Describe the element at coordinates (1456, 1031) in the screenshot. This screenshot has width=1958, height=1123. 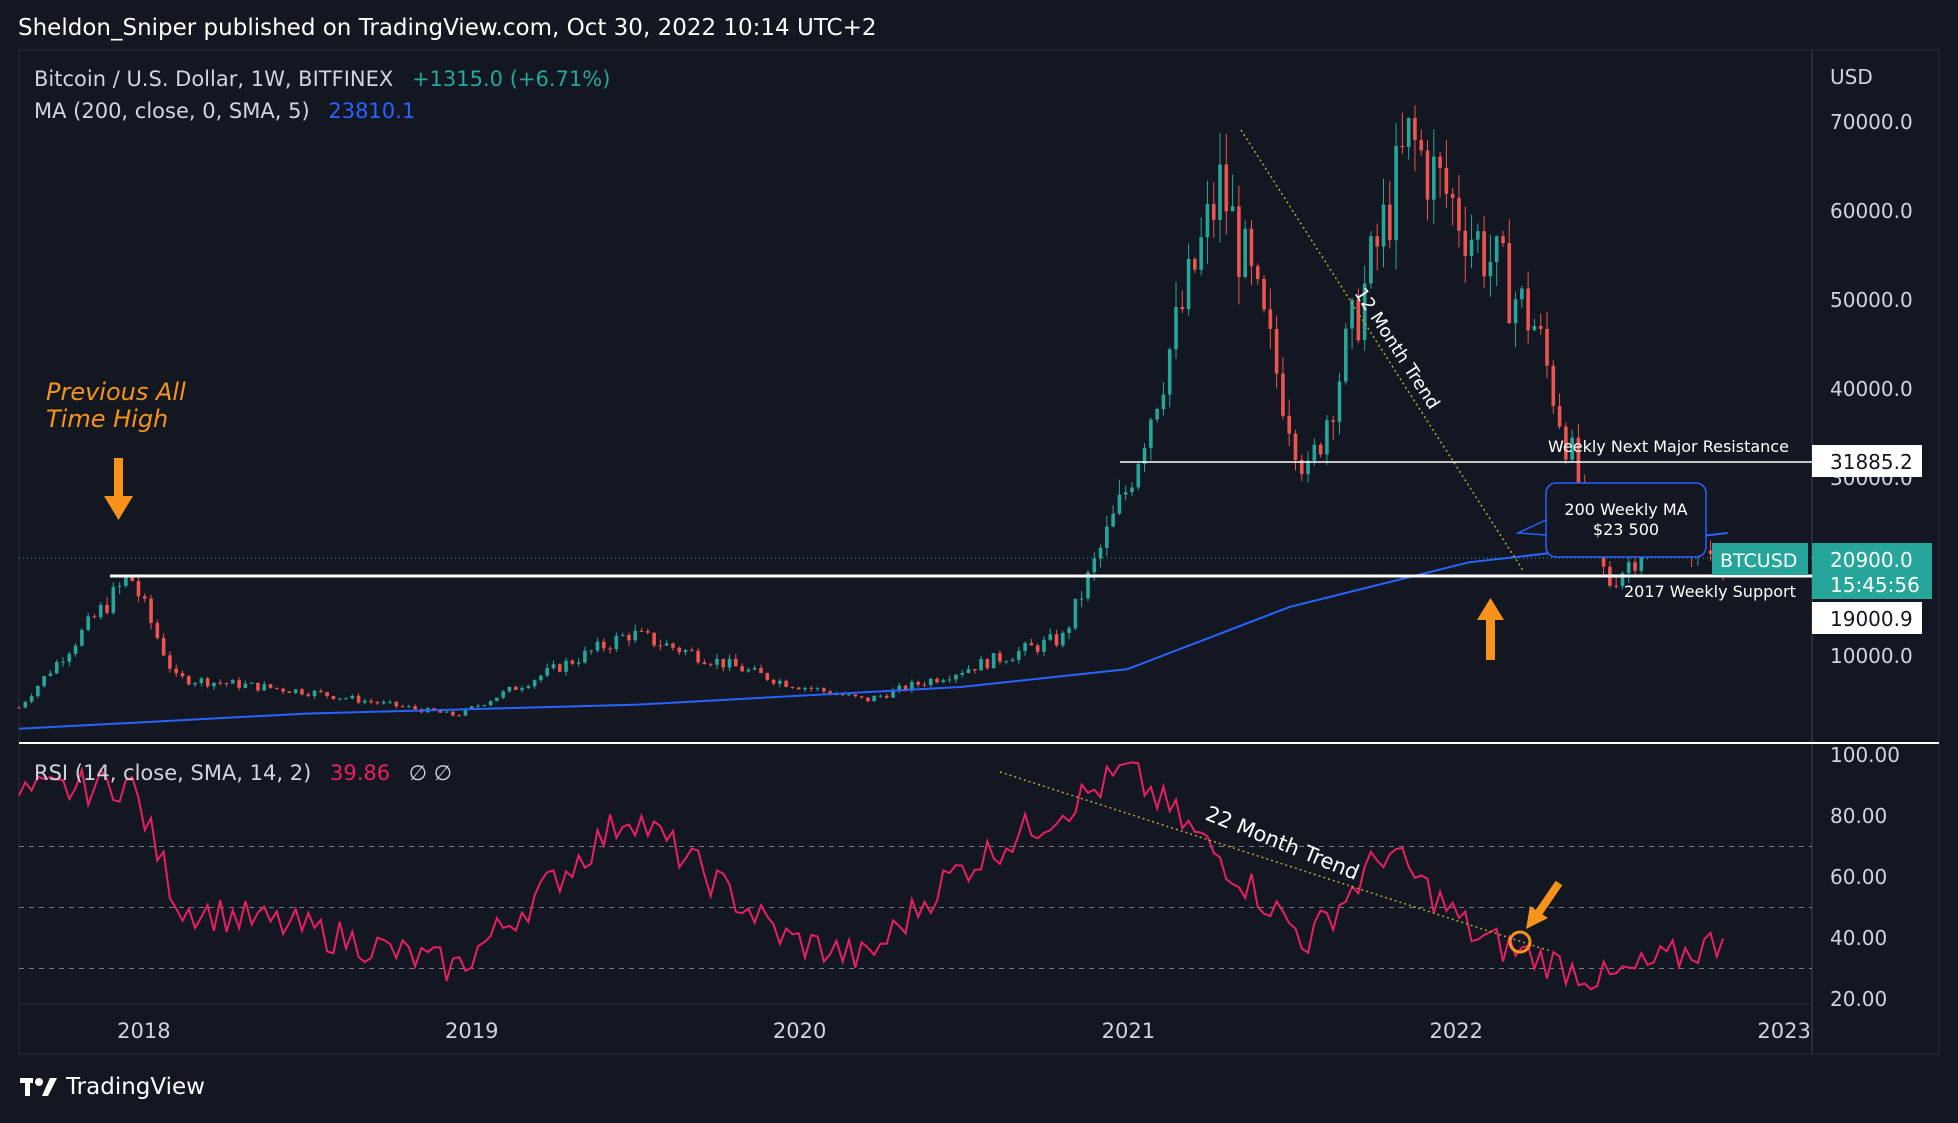
I see `time-tick-label: 2022` at that location.